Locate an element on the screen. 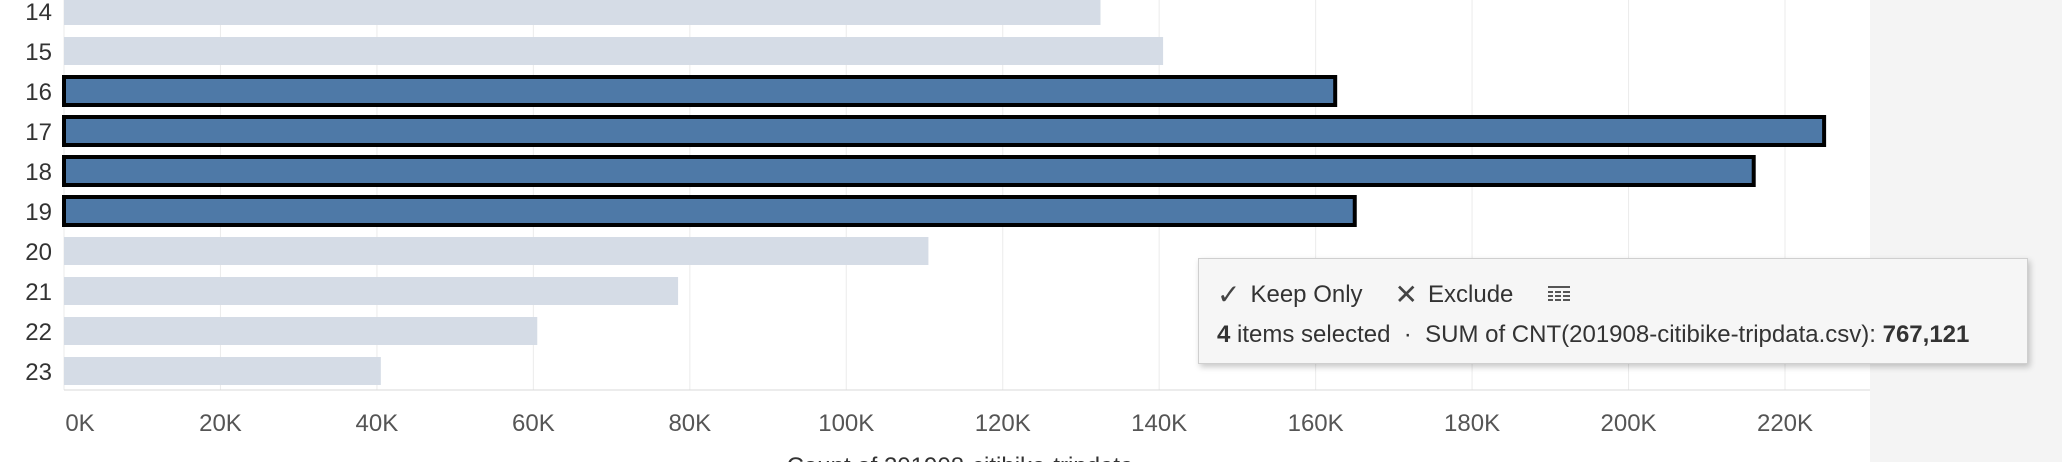 The height and width of the screenshot is (462, 2062). x-icon: ✕ is located at coordinates (1406, 294).